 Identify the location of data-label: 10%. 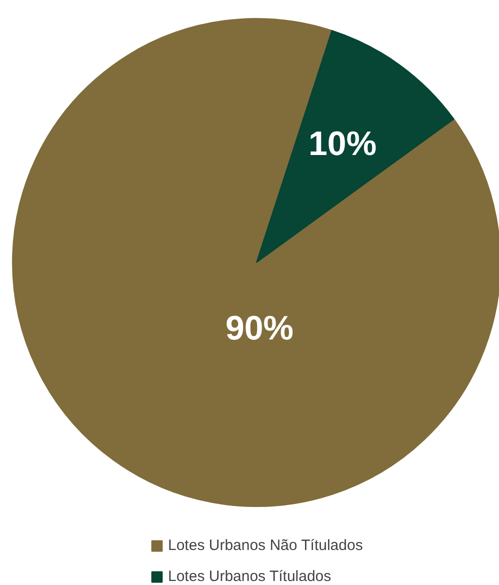
(342, 144).